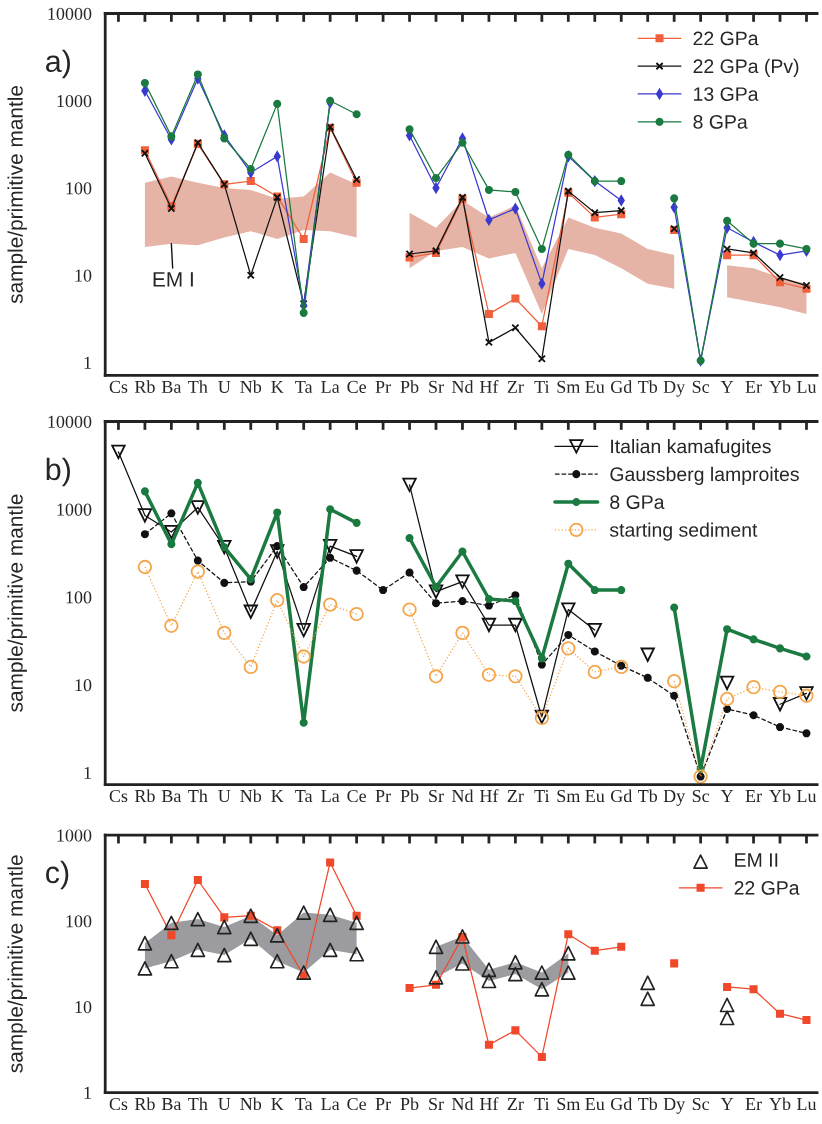  What do you see at coordinates (173, 279) in the screenshot?
I see `annotation: EM I` at bounding box center [173, 279].